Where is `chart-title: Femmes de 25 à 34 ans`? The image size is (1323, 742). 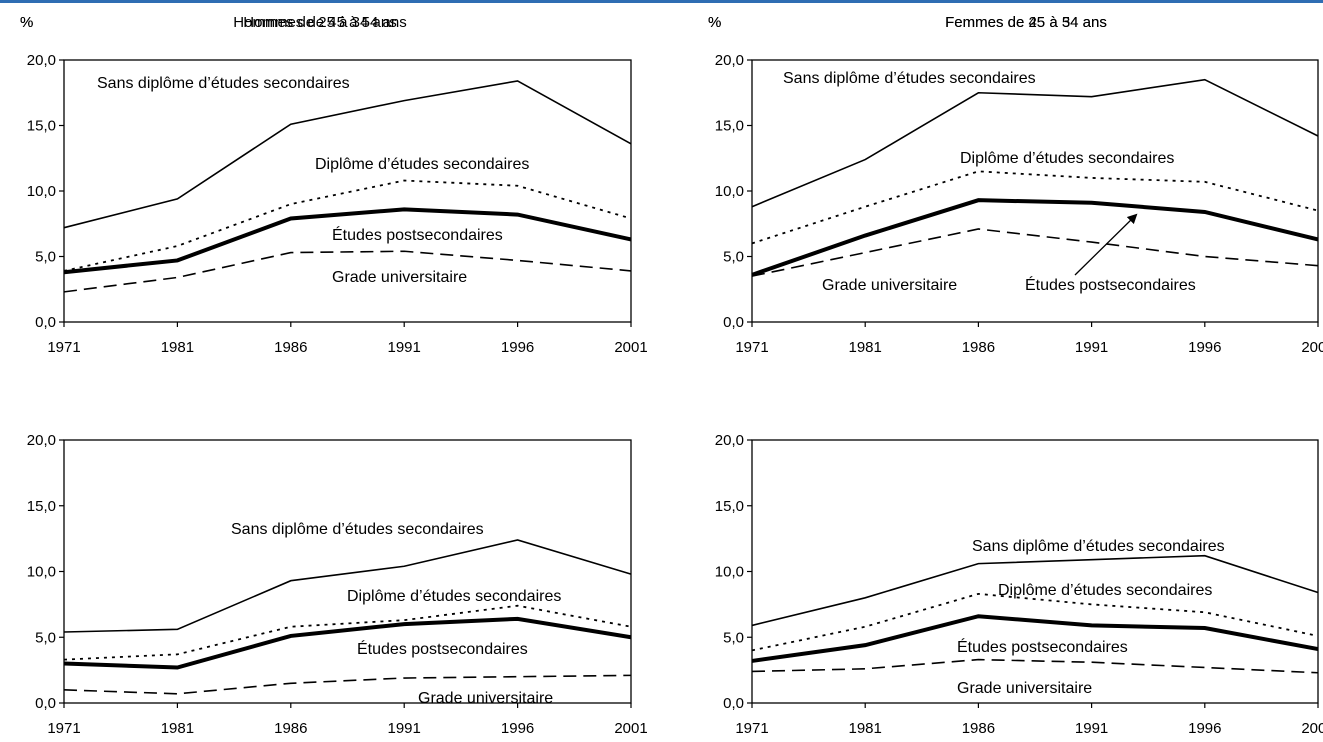 chart-title: Femmes de 25 à 34 ans is located at coordinates (1026, 22).